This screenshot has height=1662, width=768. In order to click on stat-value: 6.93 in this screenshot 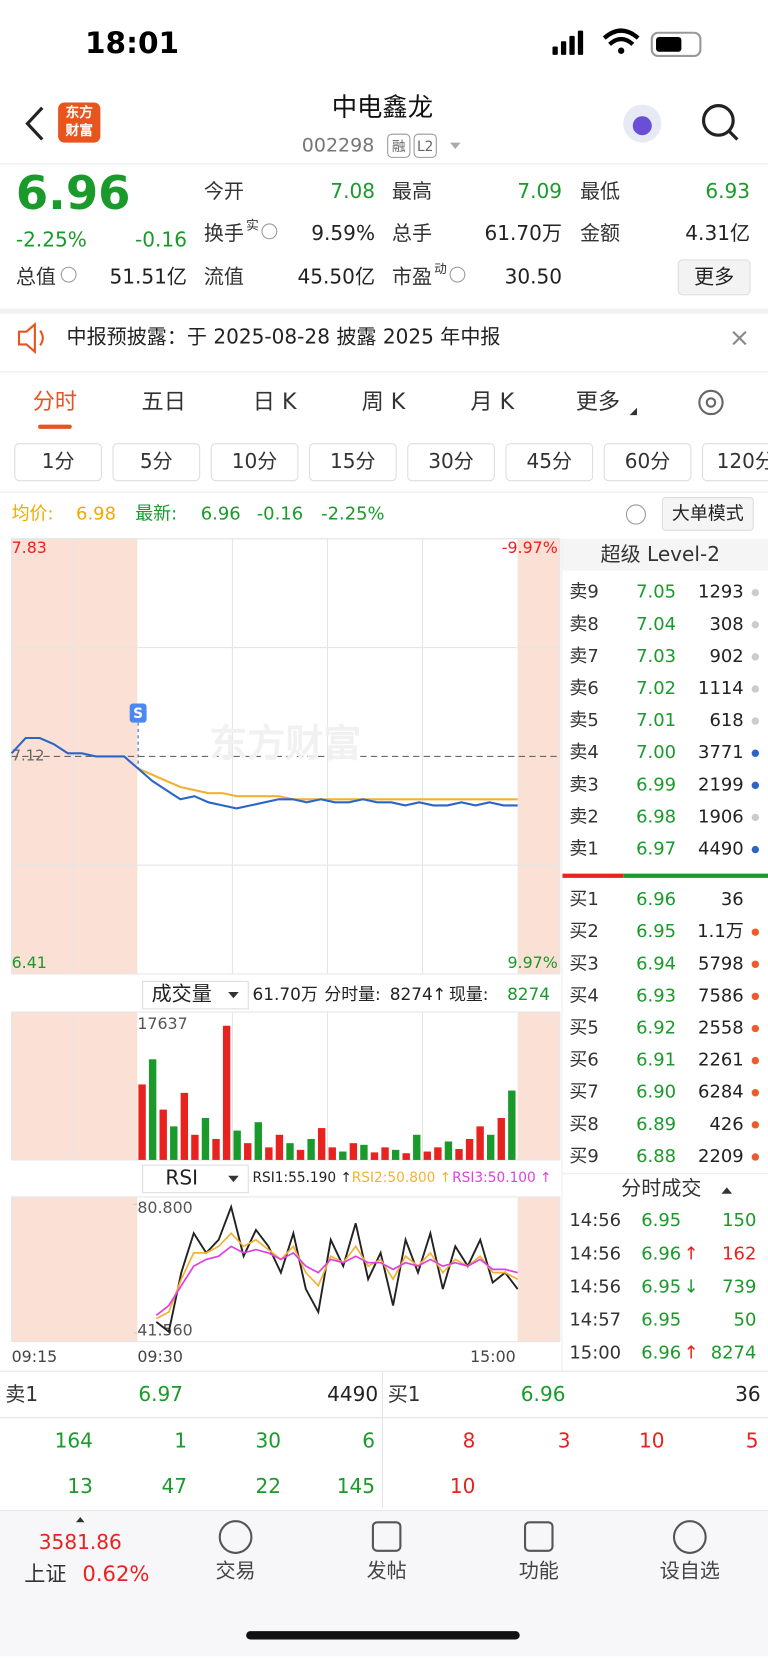, I will do `click(727, 191)`.